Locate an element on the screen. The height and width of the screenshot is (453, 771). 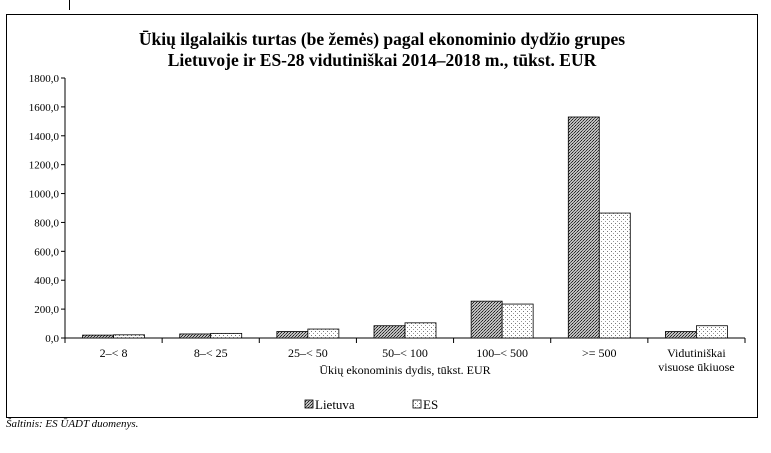
x-category-label: 2–< 8 is located at coordinates (114, 353).